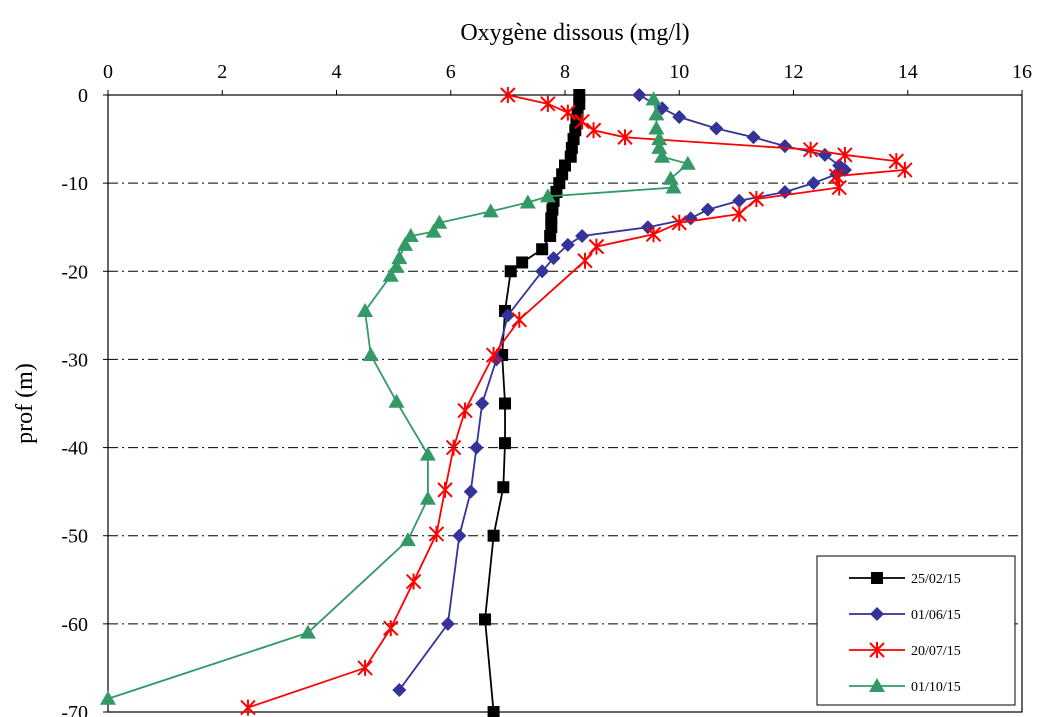  What do you see at coordinates (84, 401) in the screenshot?
I see `y-axis-tick-labels: 0 -10 -20 -30 -40 -50 -60 -70` at bounding box center [84, 401].